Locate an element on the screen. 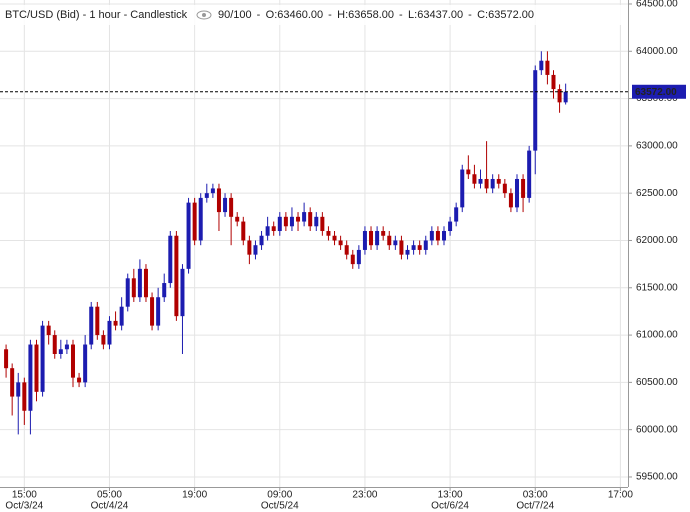  x-tick-label: 23:00 is located at coordinates (364, 495).